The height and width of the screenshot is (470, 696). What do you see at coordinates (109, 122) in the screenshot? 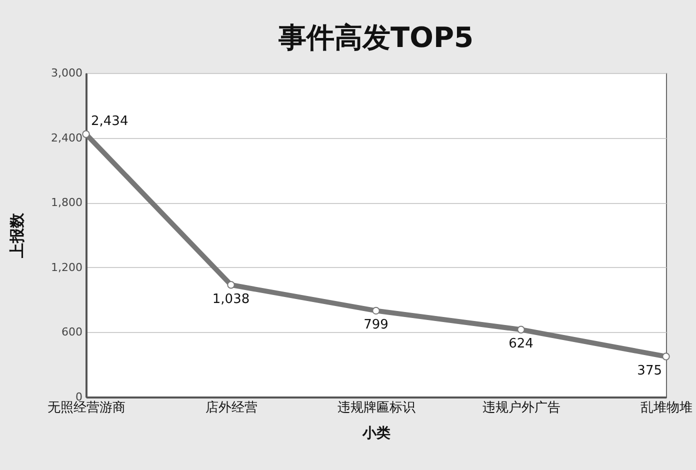
I see `data-label: 2,434` at bounding box center [109, 122].